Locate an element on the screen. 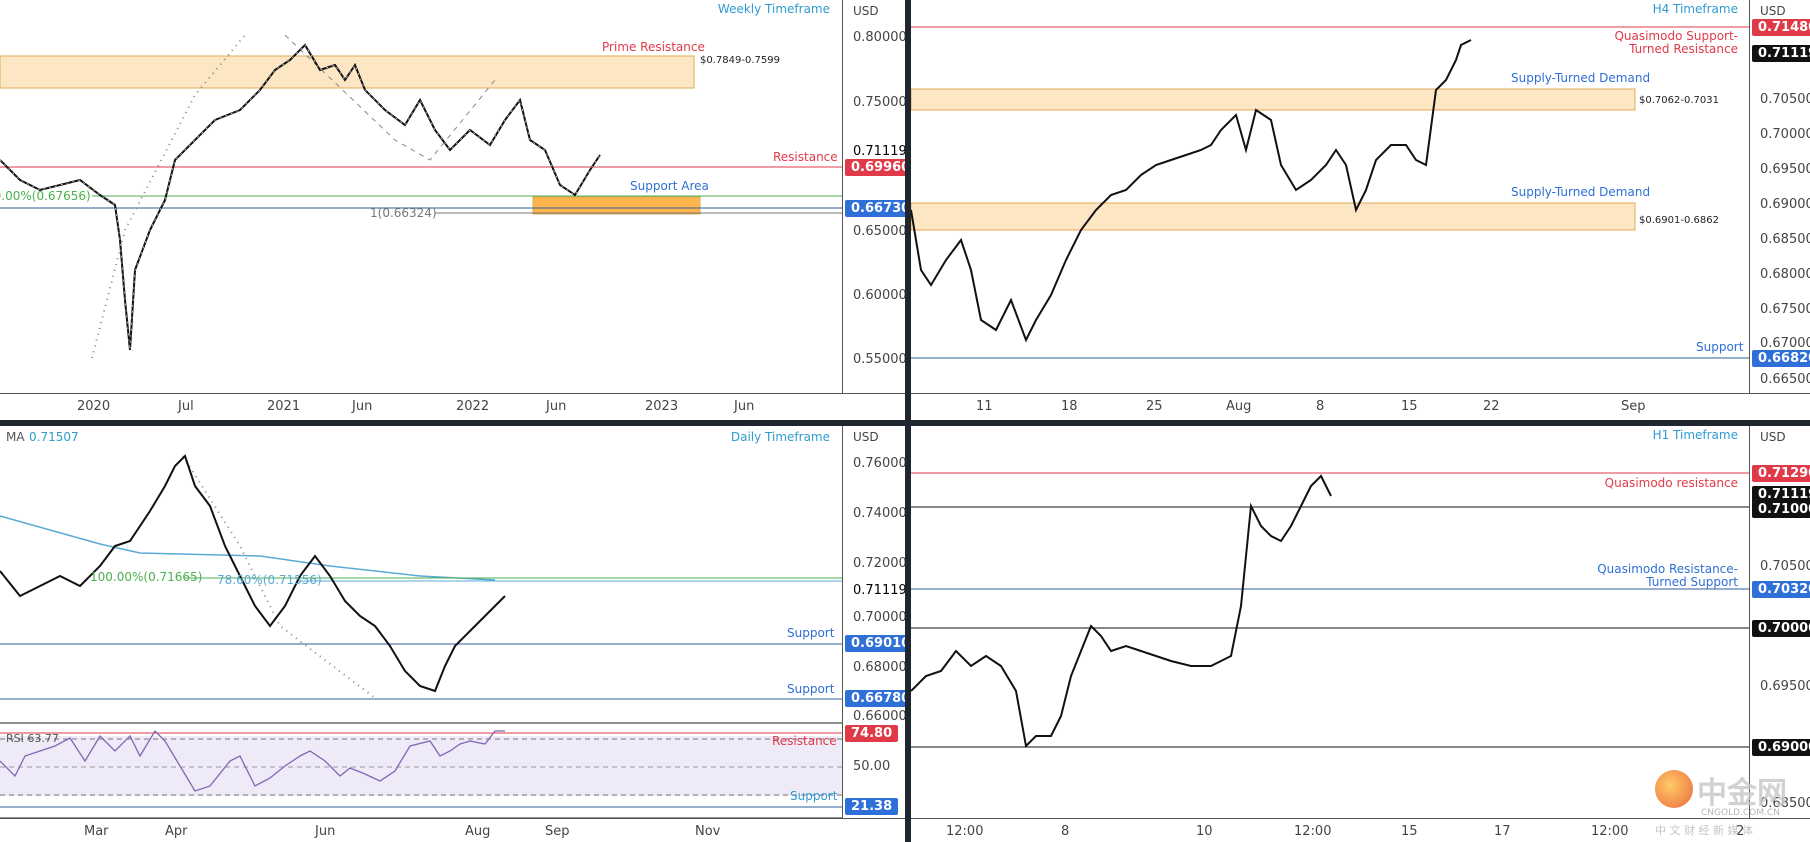  rsi-resistance-badge: 74.80 is located at coordinates (872, 733).